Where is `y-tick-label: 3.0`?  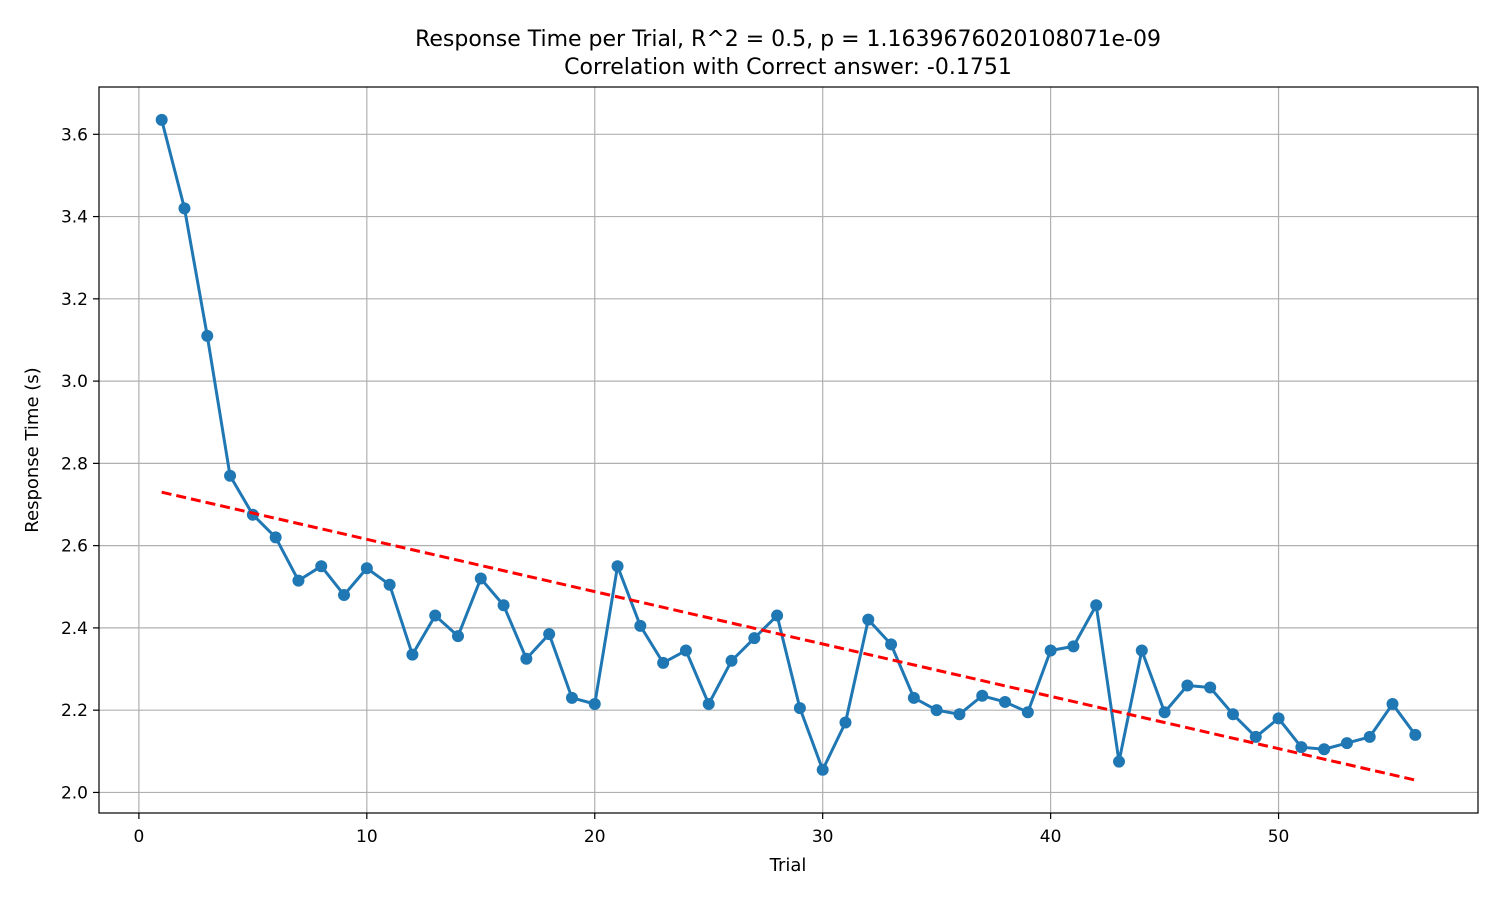
y-tick-label: 3.0 is located at coordinates (74, 382).